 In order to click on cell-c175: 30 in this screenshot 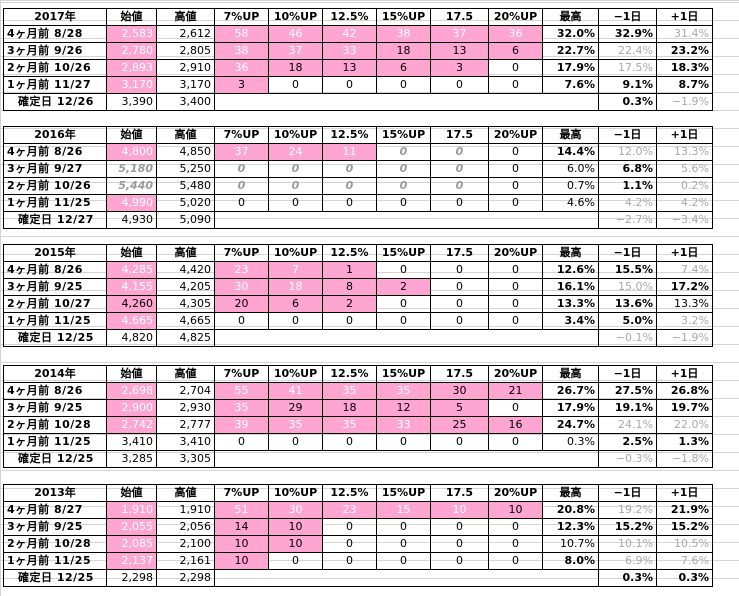, I will do `click(459, 391)`.